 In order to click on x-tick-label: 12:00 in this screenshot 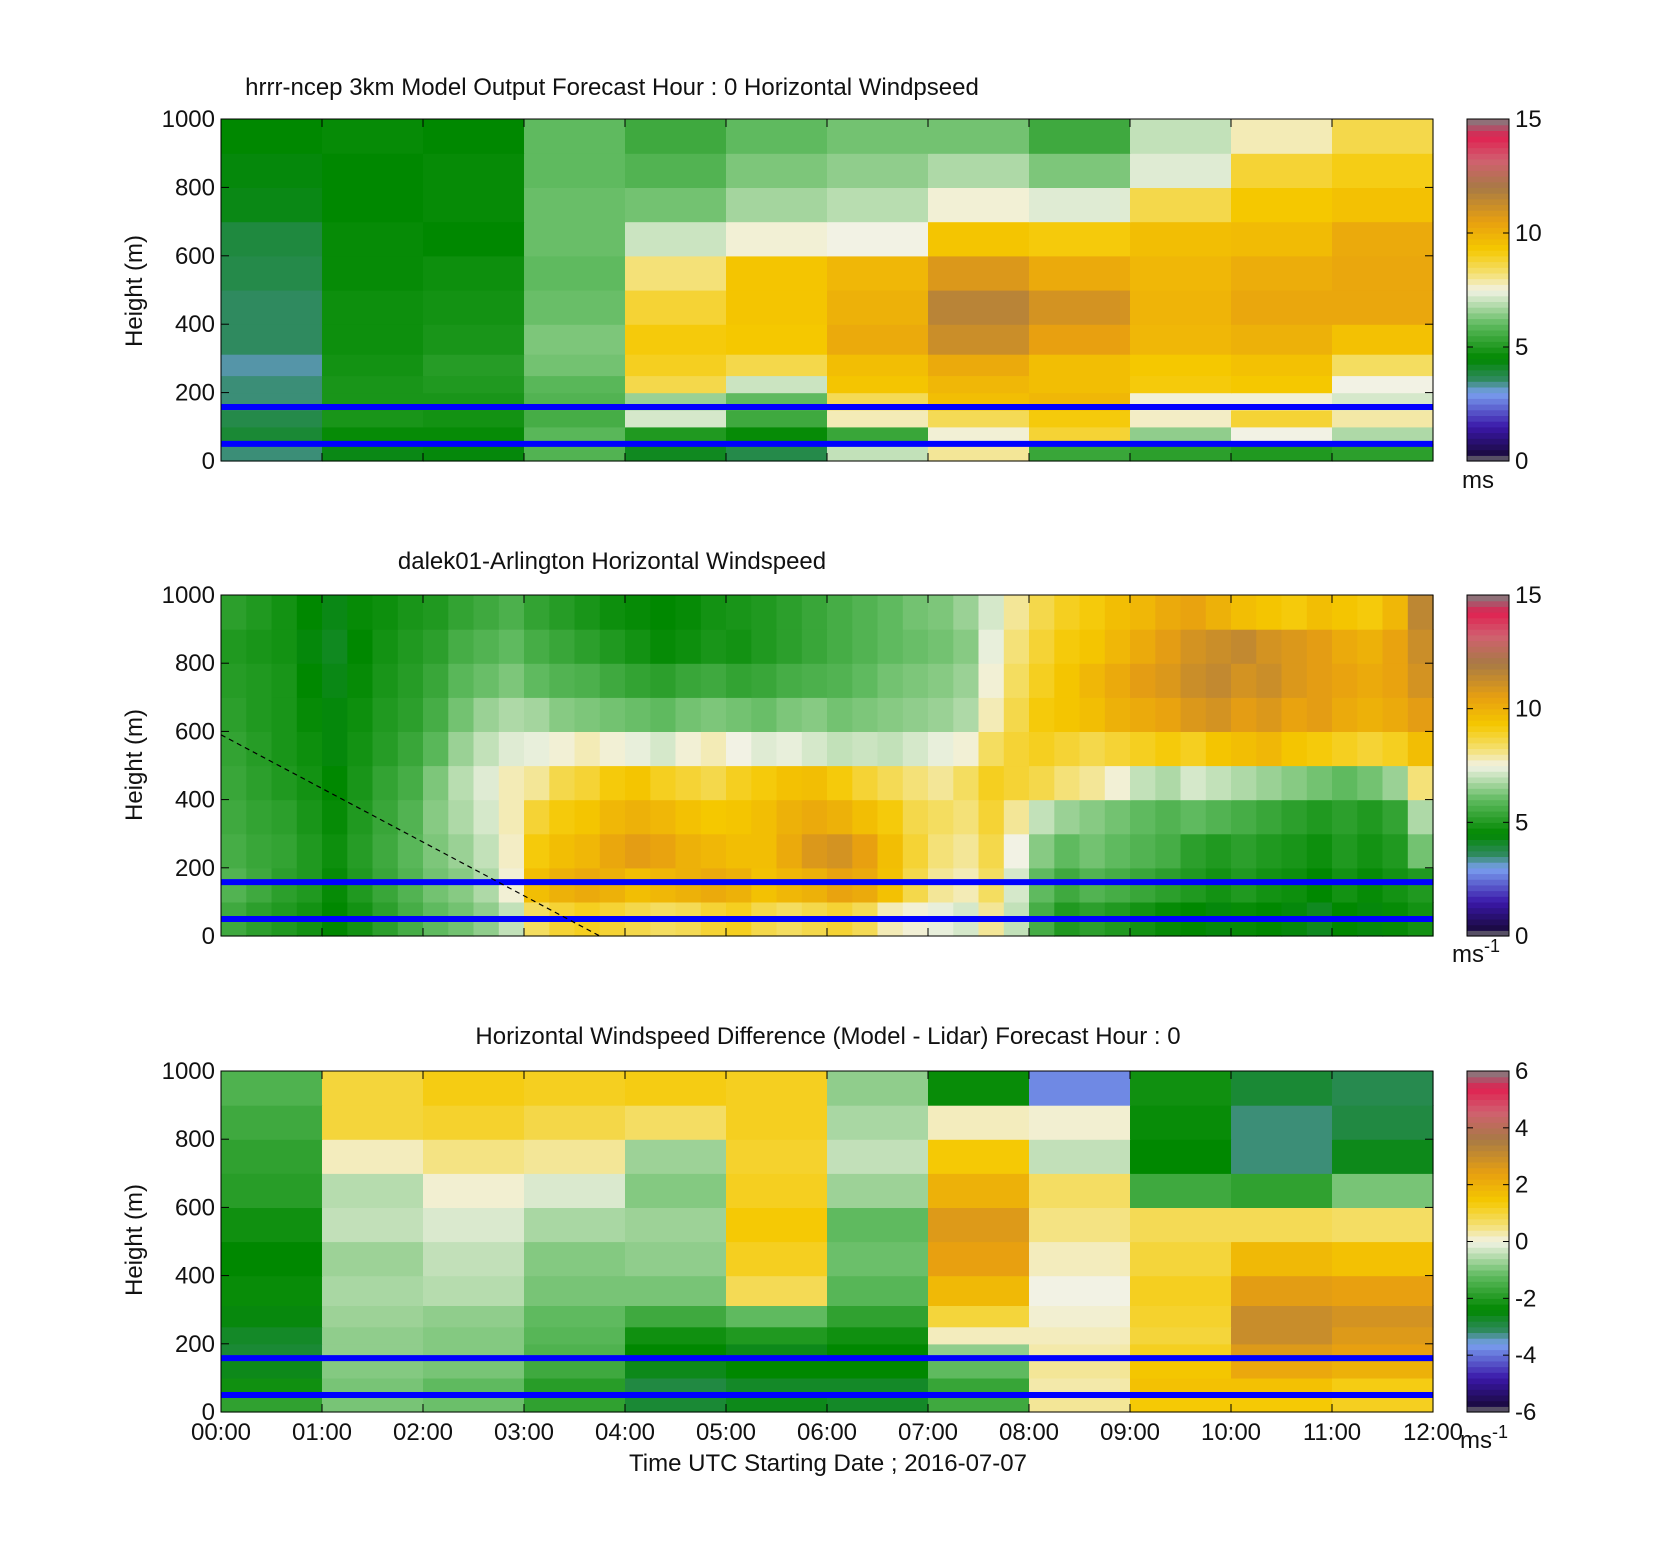, I will do `click(1433, 1432)`.